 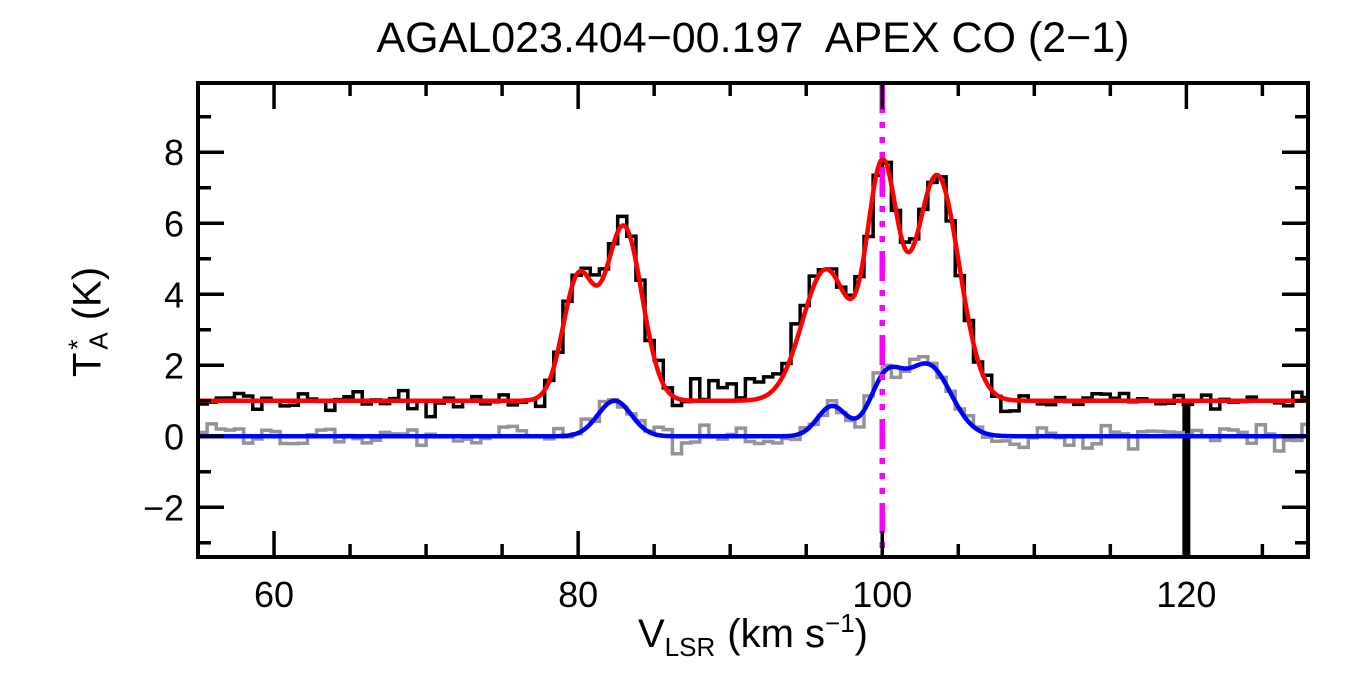 I want to click on x-axis-label-close: ), so click(x=861, y=634).